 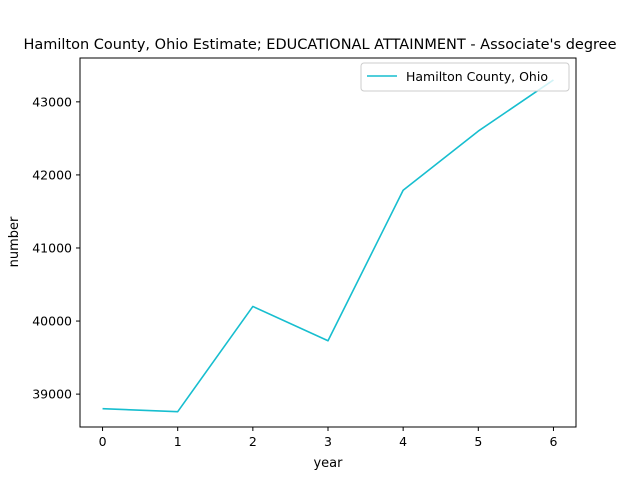 What do you see at coordinates (14, 241) in the screenshot?
I see `y-axis-label: number` at bounding box center [14, 241].